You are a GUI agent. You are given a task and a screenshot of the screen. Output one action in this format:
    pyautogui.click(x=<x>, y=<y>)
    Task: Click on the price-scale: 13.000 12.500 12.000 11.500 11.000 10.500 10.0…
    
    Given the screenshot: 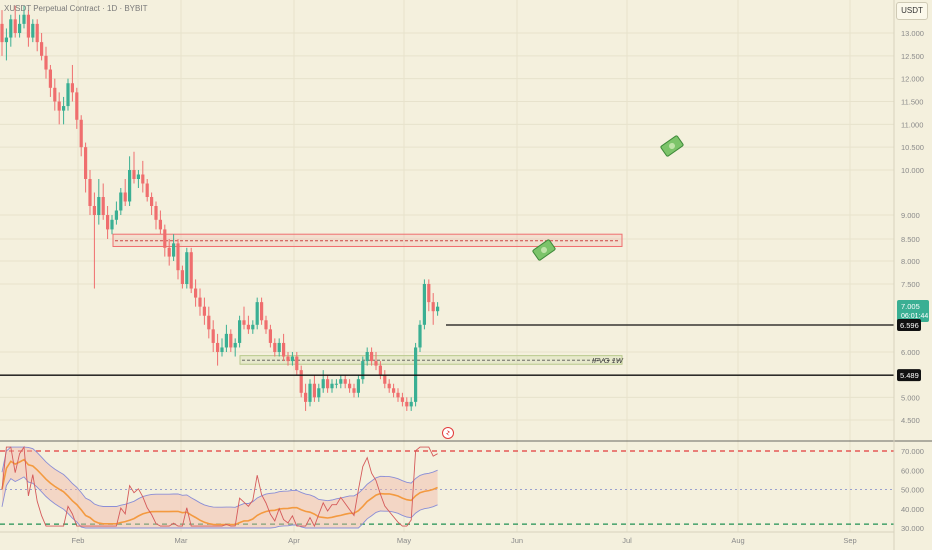 What is the action you would take?
    pyautogui.click(x=908, y=275)
    